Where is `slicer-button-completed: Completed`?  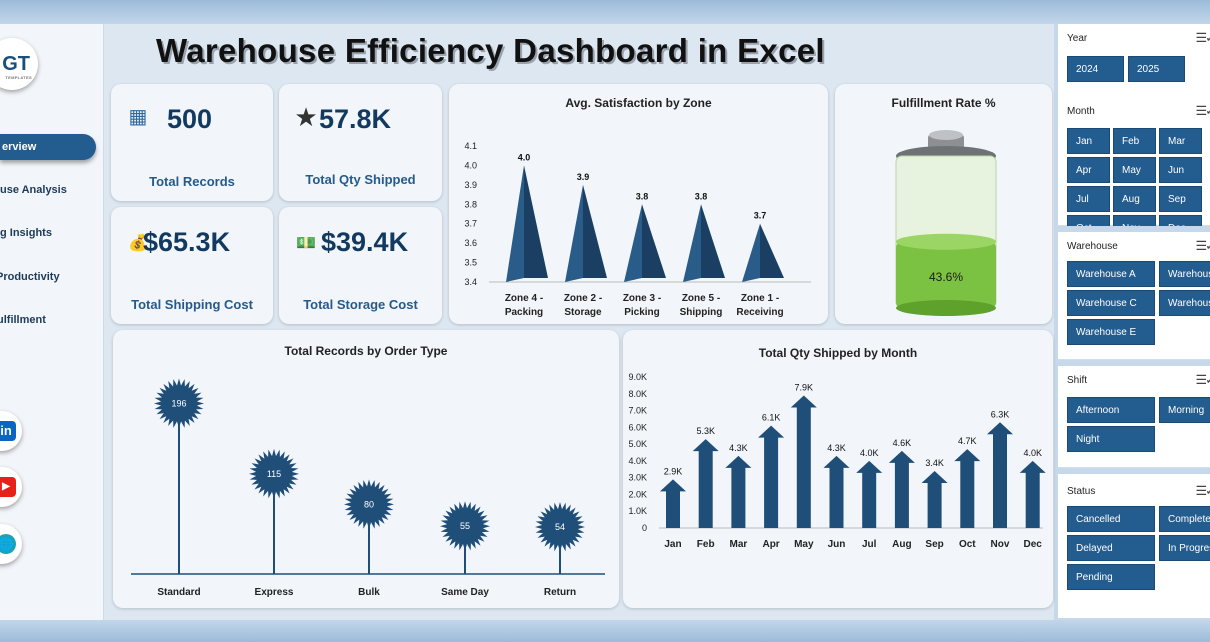 slicer-button-completed: Completed is located at coordinates (1184, 519).